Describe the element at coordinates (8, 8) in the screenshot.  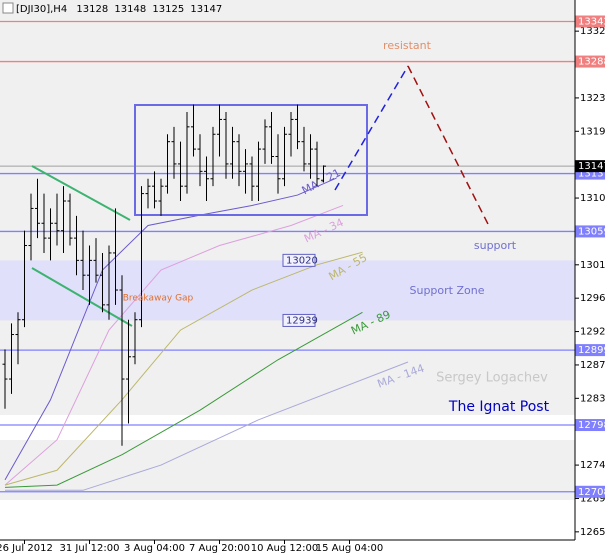
I see `chart-icon` at that location.